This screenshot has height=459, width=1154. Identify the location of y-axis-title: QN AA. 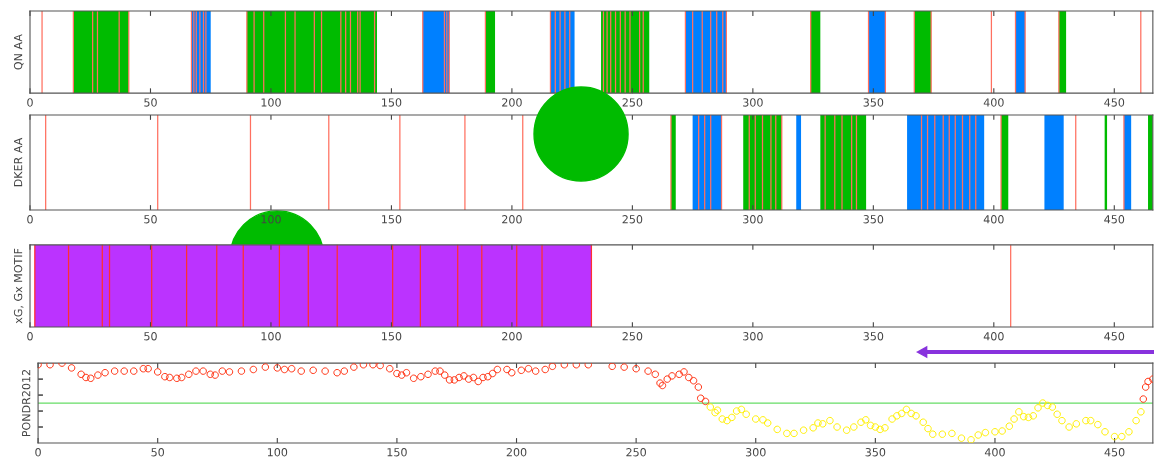
(18, 52).